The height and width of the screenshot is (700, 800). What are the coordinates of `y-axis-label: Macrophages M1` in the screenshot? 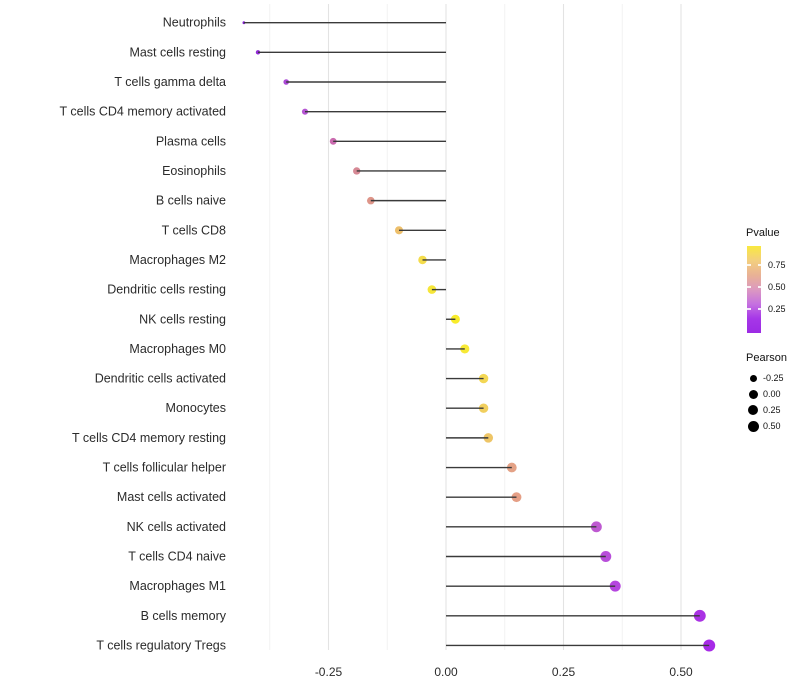 It's located at (177, 586).